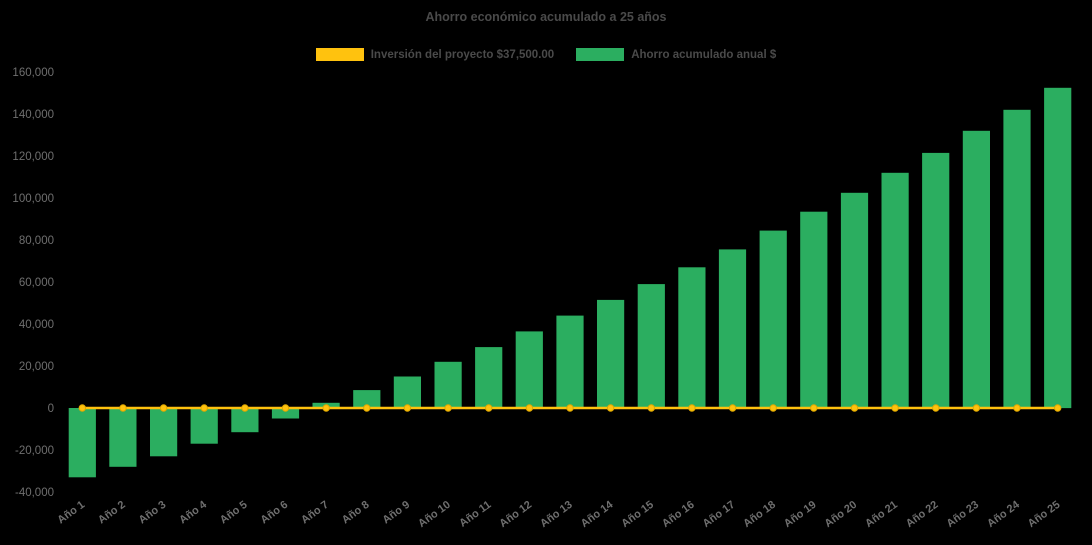  I want to click on bar-año-11, so click(489, 377).